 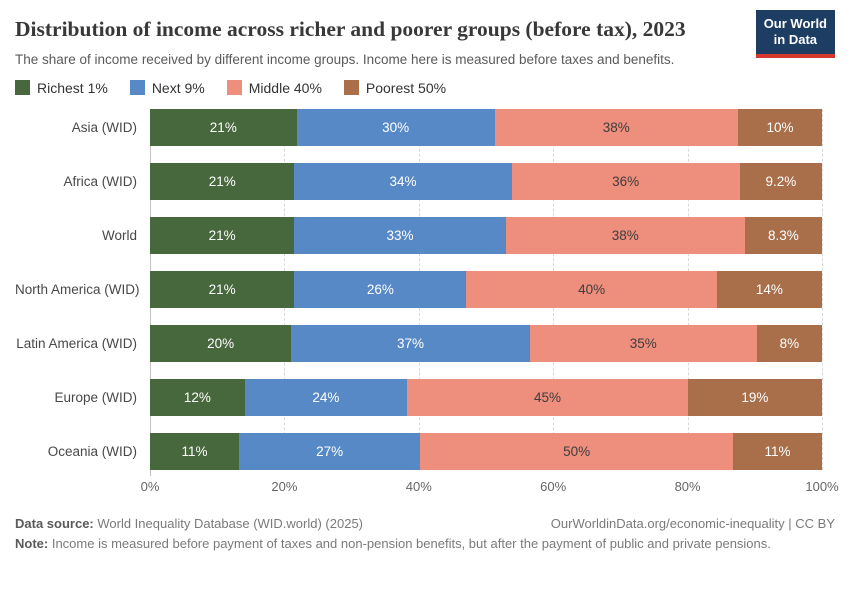 I want to click on category-label: Africa (WID), so click(x=100, y=181).